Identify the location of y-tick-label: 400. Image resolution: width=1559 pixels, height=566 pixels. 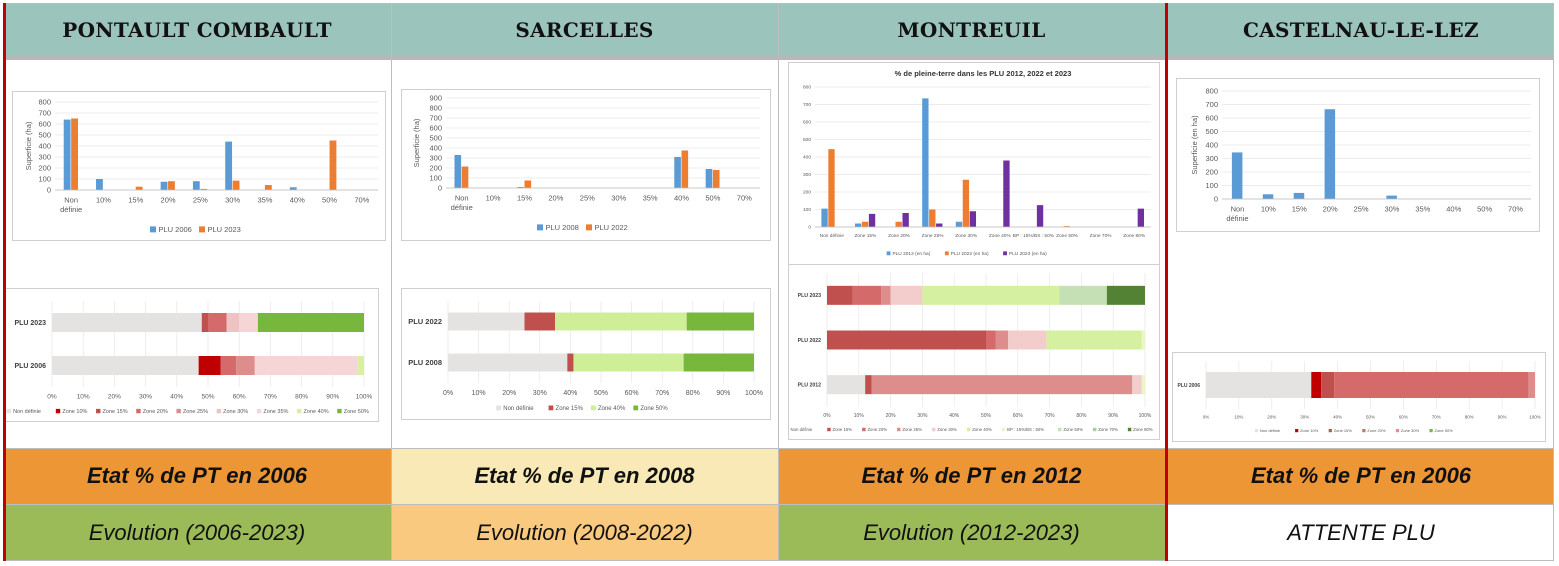
(435, 148).